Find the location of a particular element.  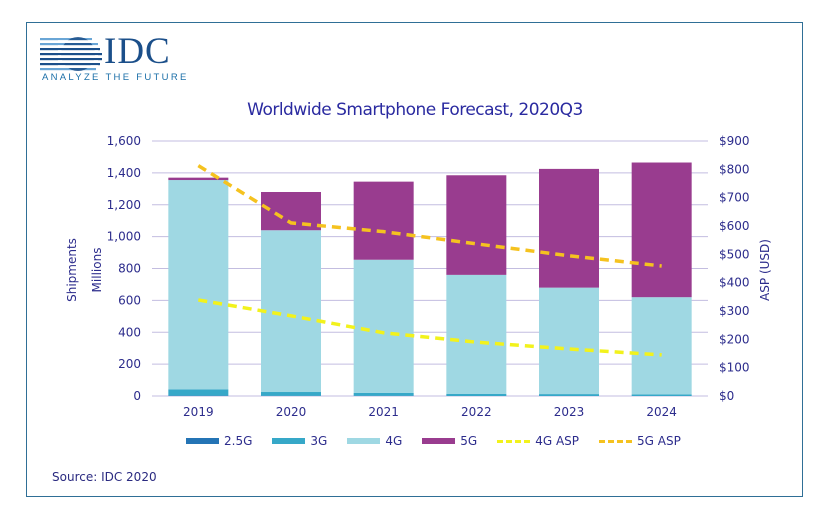

legend-label: 4G is located at coordinates (394, 441).